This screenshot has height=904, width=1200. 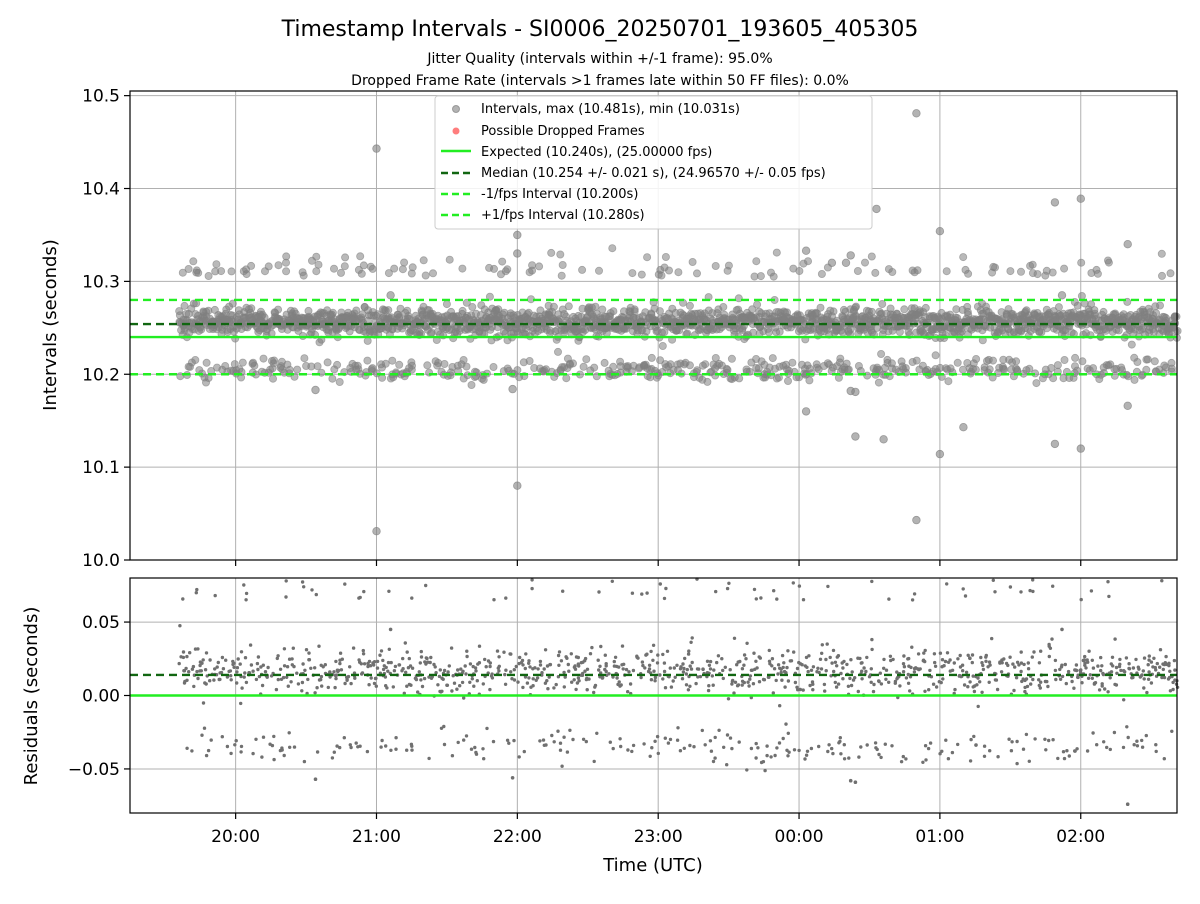 What do you see at coordinates (94, 770) in the screenshot?
I see `residuals-y-tick-label: −0.05` at bounding box center [94, 770].